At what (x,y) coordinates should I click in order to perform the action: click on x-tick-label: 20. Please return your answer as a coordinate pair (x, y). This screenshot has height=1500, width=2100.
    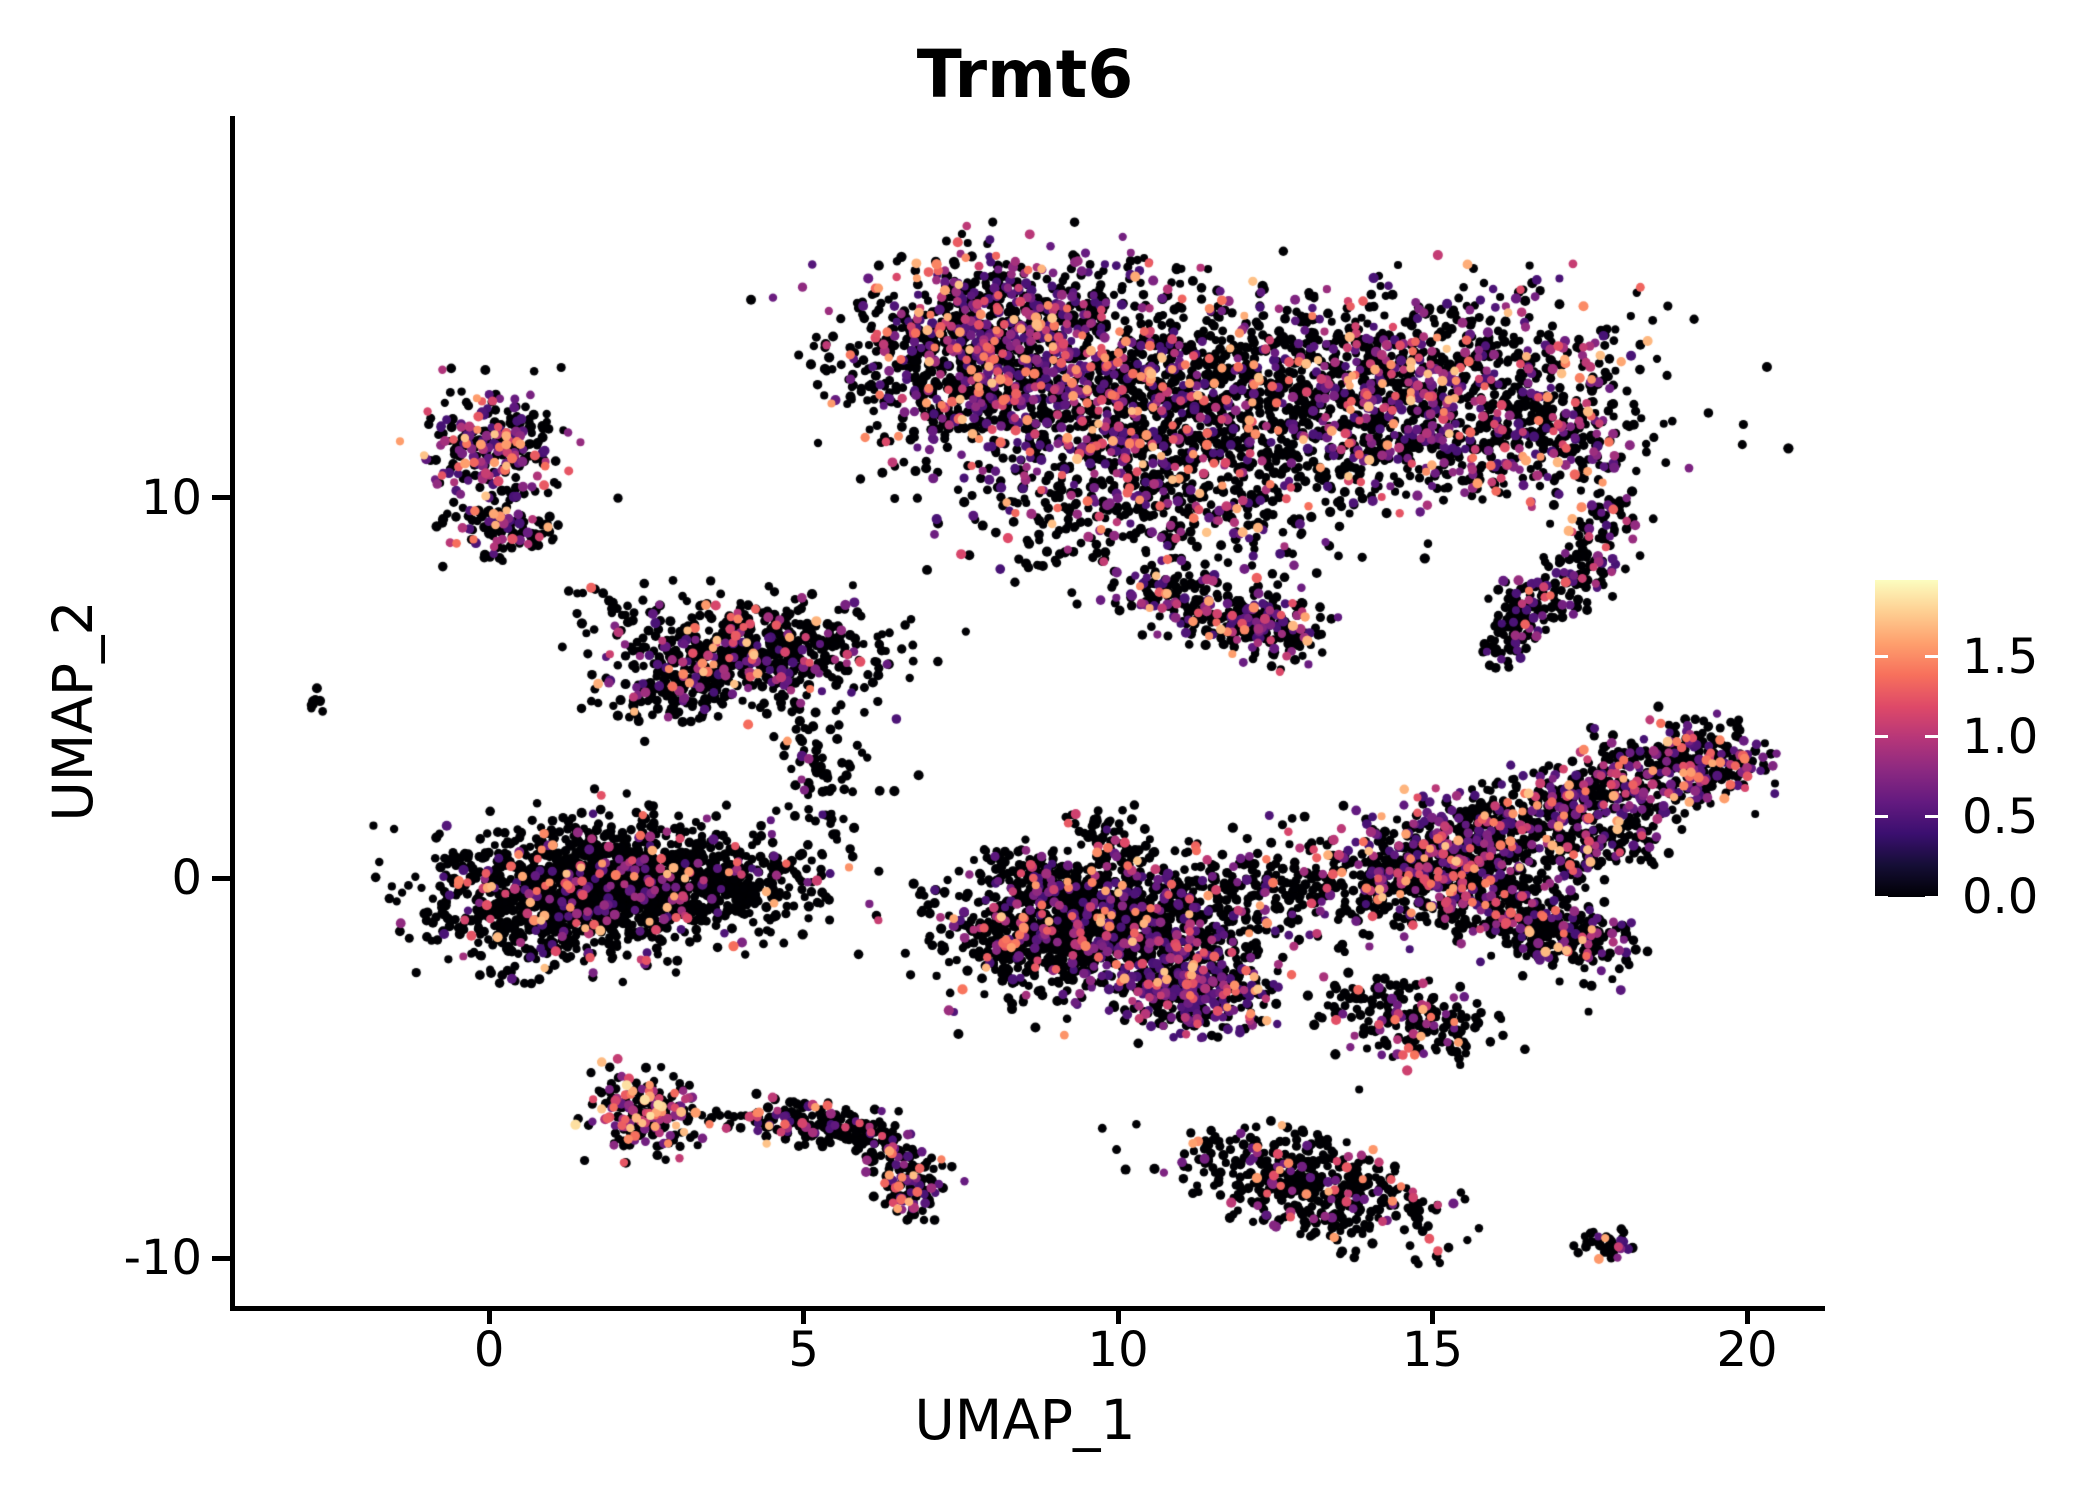
    Looking at the image, I should click on (1747, 1350).